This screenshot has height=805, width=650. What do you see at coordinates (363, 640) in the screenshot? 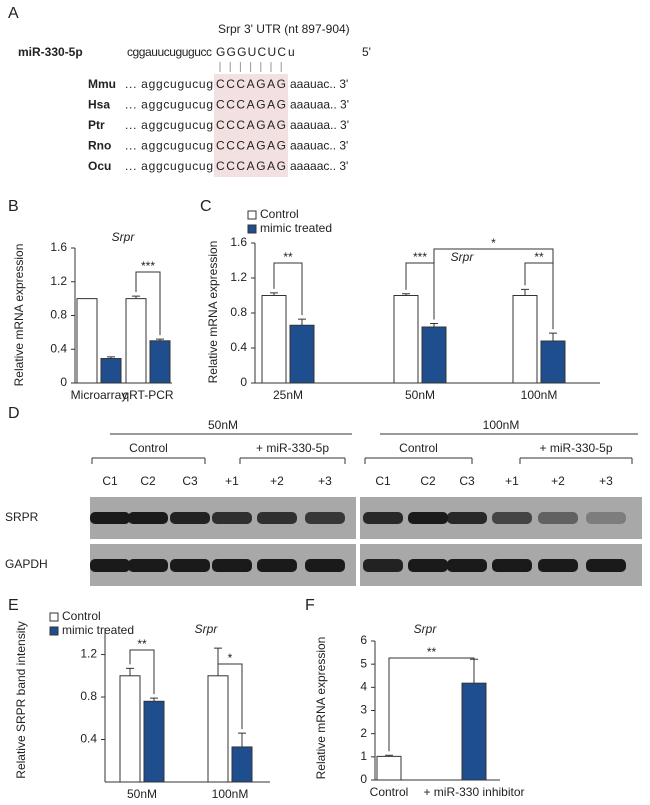
I see `y-tick-label: 6` at bounding box center [363, 640].